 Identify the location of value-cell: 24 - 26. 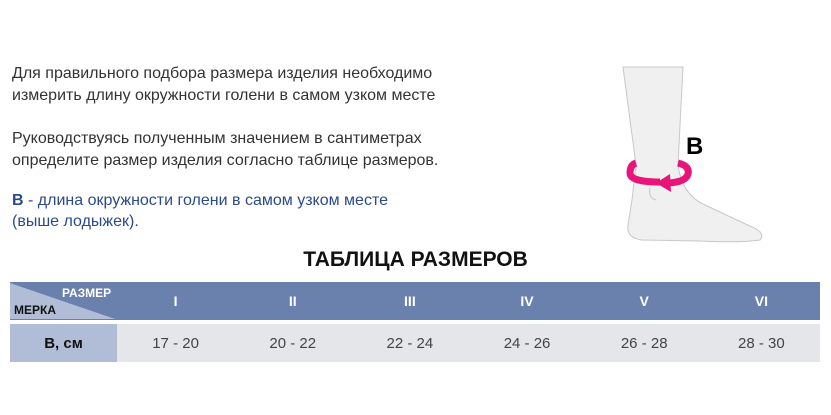
(527, 343).